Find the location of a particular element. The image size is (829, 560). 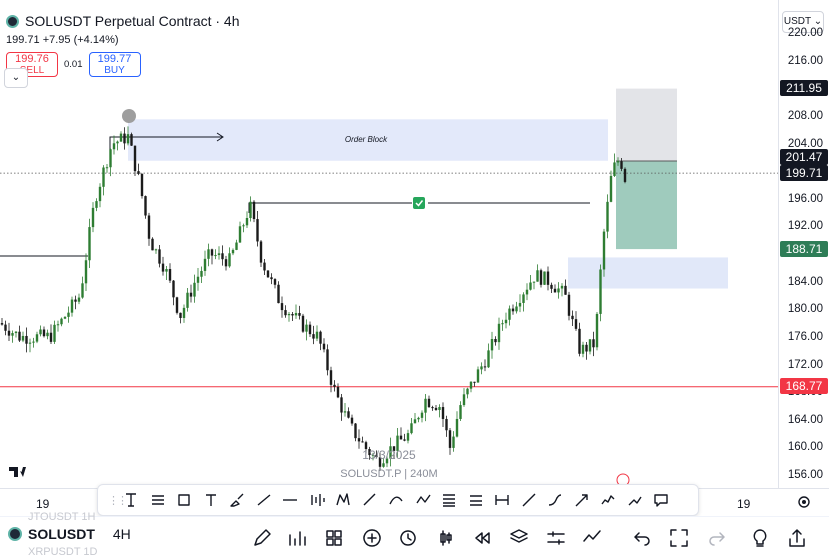

price-tick: 184.00 is located at coordinates (805, 281).